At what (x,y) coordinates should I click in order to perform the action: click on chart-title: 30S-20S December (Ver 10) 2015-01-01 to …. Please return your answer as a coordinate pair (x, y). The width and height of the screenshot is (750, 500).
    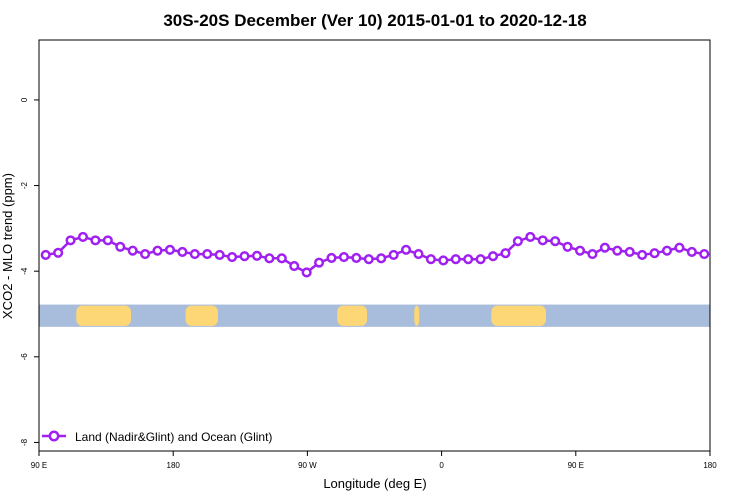
    Looking at the image, I should click on (374, 20).